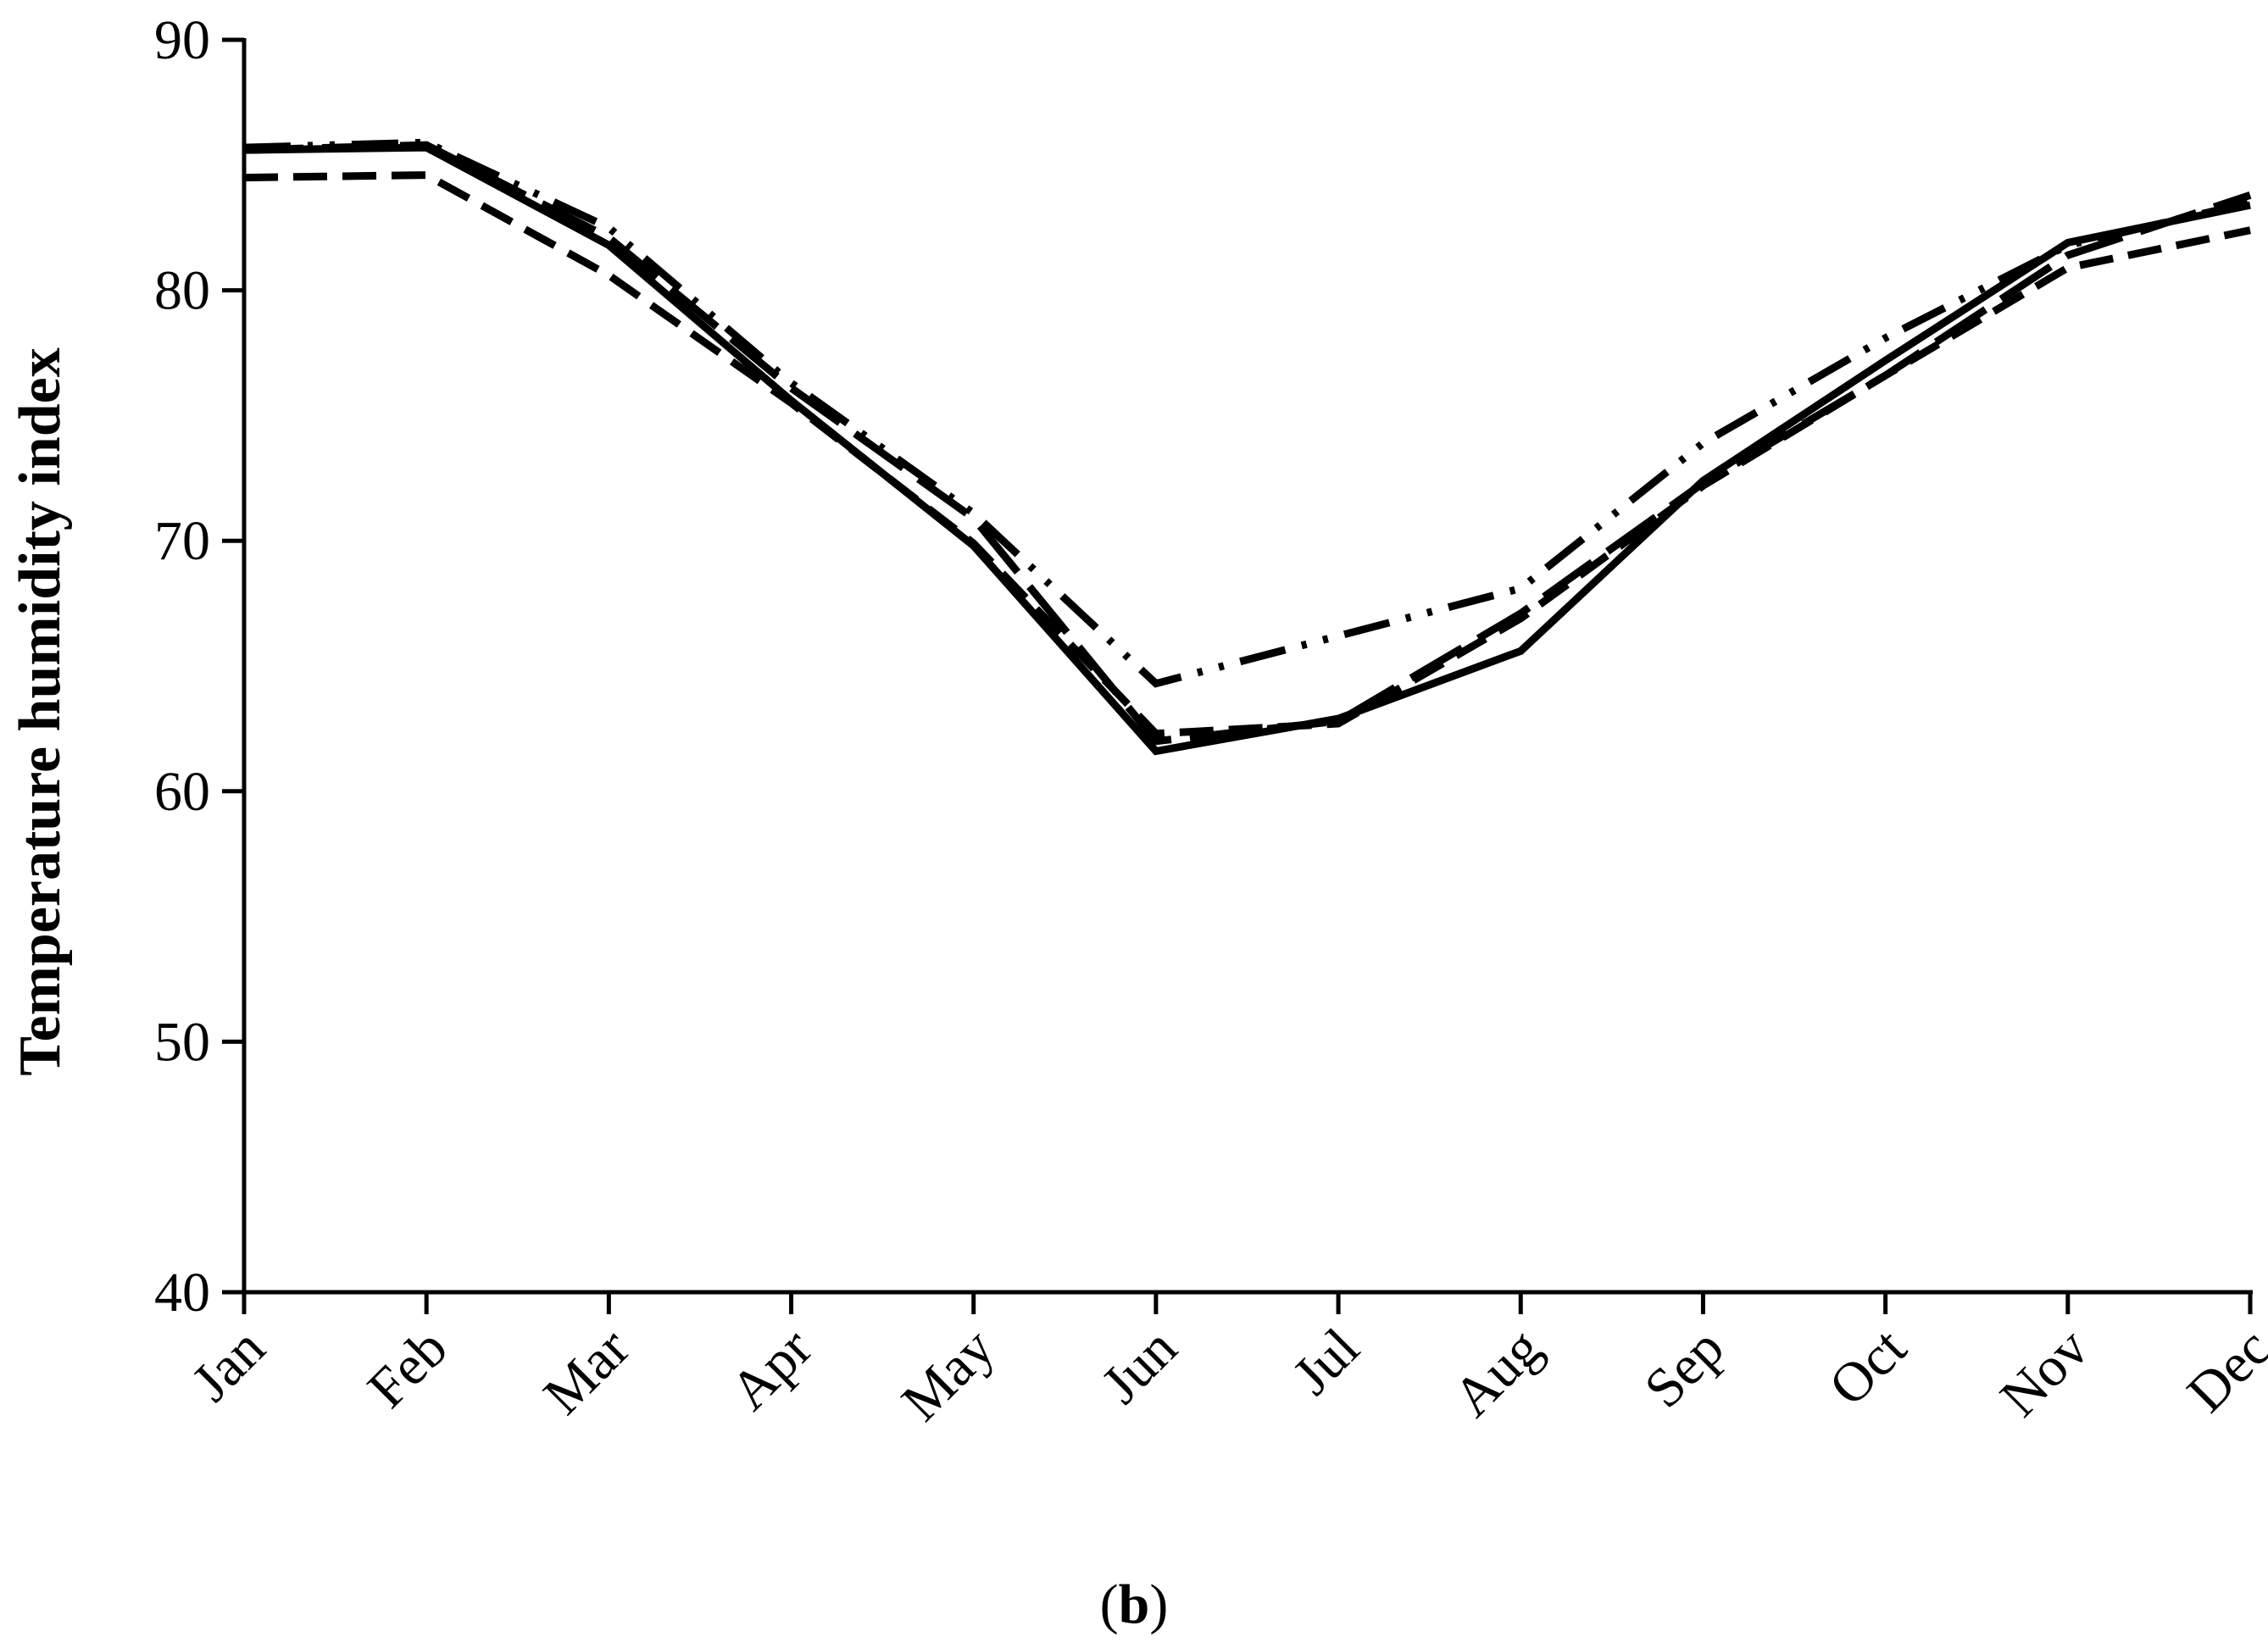 The image size is (2268, 1643). I want to click on x-tick-label: Sep, so click(1684, 1368).